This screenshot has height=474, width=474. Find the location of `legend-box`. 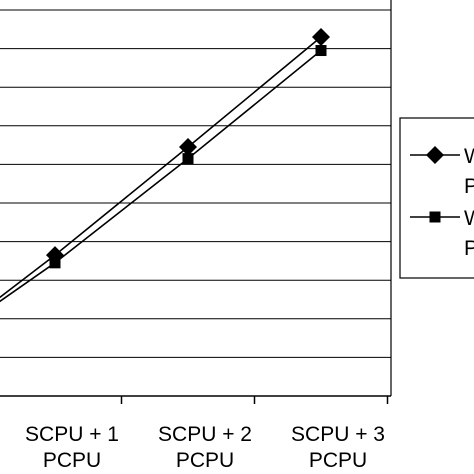

legend-box is located at coordinates (436, 198).